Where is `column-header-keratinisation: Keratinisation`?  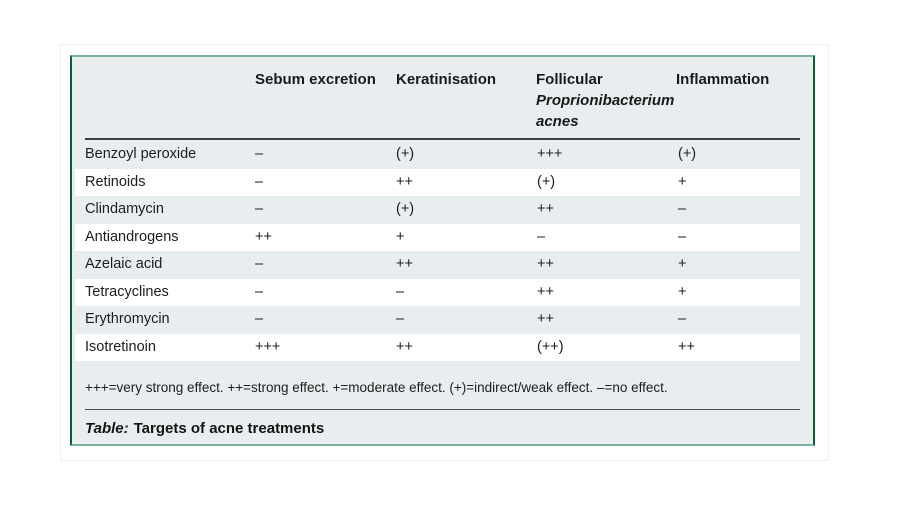 column-header-keratinisation: Keratinisation is located at coordinates (446, 79).